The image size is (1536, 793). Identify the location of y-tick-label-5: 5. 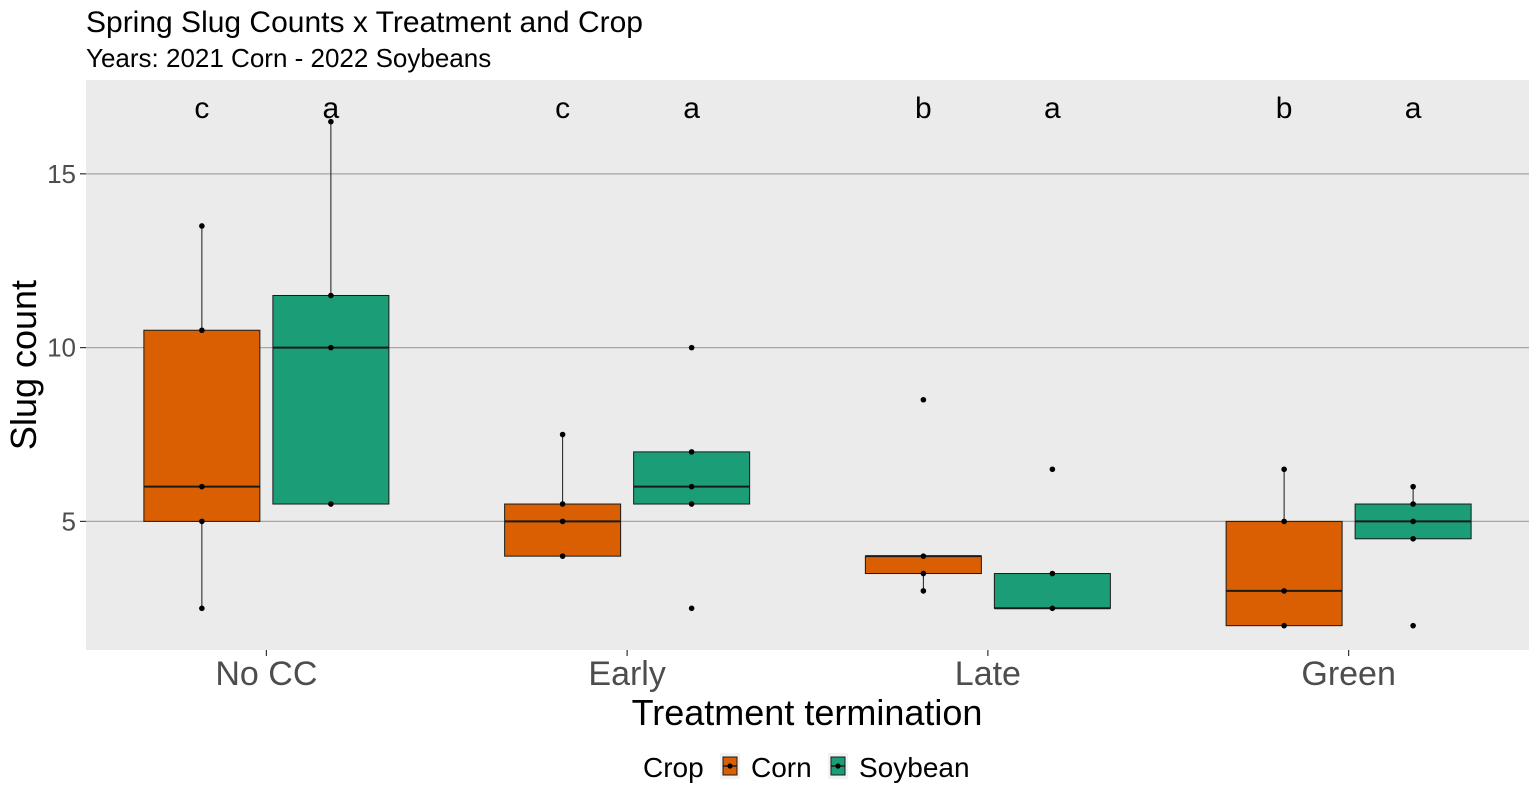
(69, 521).